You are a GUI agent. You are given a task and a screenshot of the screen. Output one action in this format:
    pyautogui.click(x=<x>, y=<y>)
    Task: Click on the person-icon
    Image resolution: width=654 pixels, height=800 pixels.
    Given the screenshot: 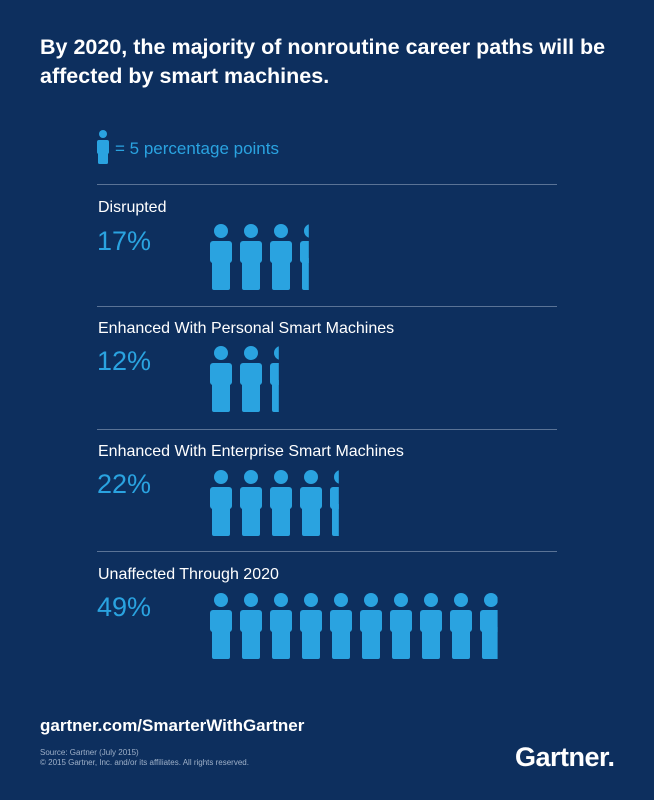 What is the action you would take?
    pyautogui.click(x=103, y=147)
    